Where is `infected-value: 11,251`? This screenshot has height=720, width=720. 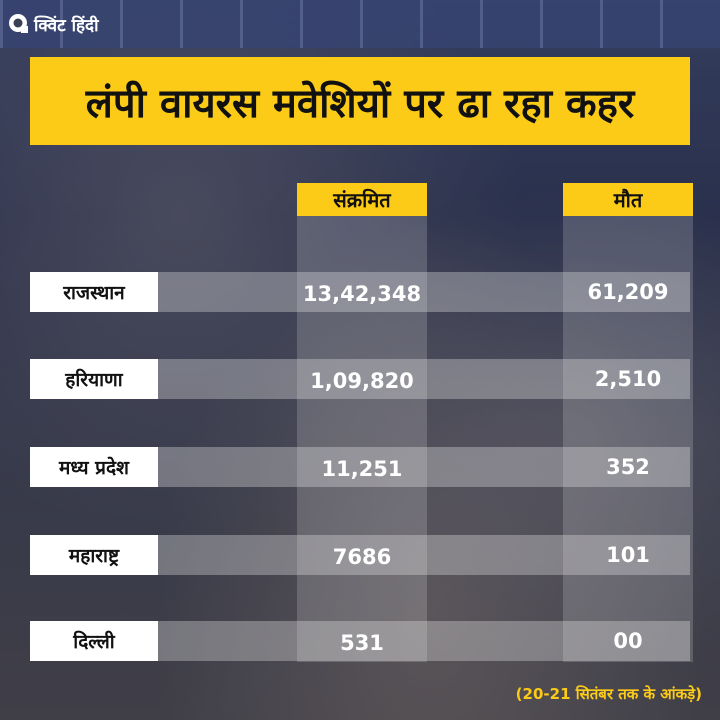
infected-value: 11,251 is located at coordinates (362, 469).